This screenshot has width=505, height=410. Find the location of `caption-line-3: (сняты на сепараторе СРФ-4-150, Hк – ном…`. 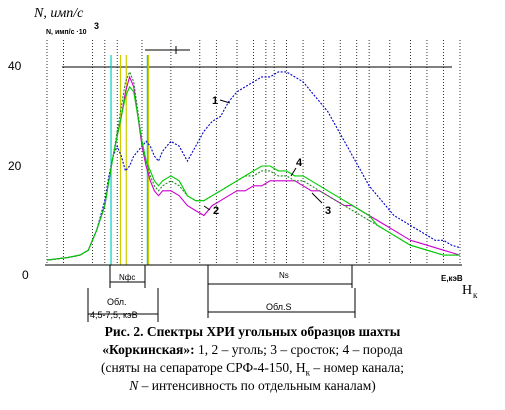

caption-line-3: (сняты на сепараторе СРФ-4-150, Hк – ном… is located at coordinates (252, 370).